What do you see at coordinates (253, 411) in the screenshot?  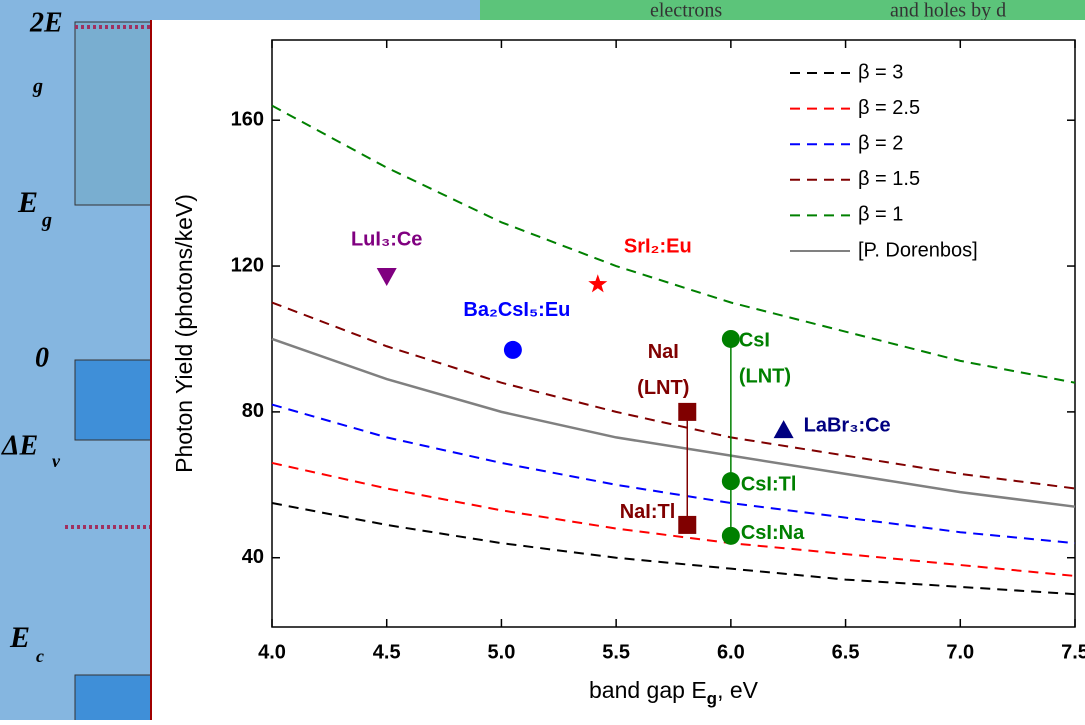 I see `y-tick-label: 80` at bounding box center [253, 411].